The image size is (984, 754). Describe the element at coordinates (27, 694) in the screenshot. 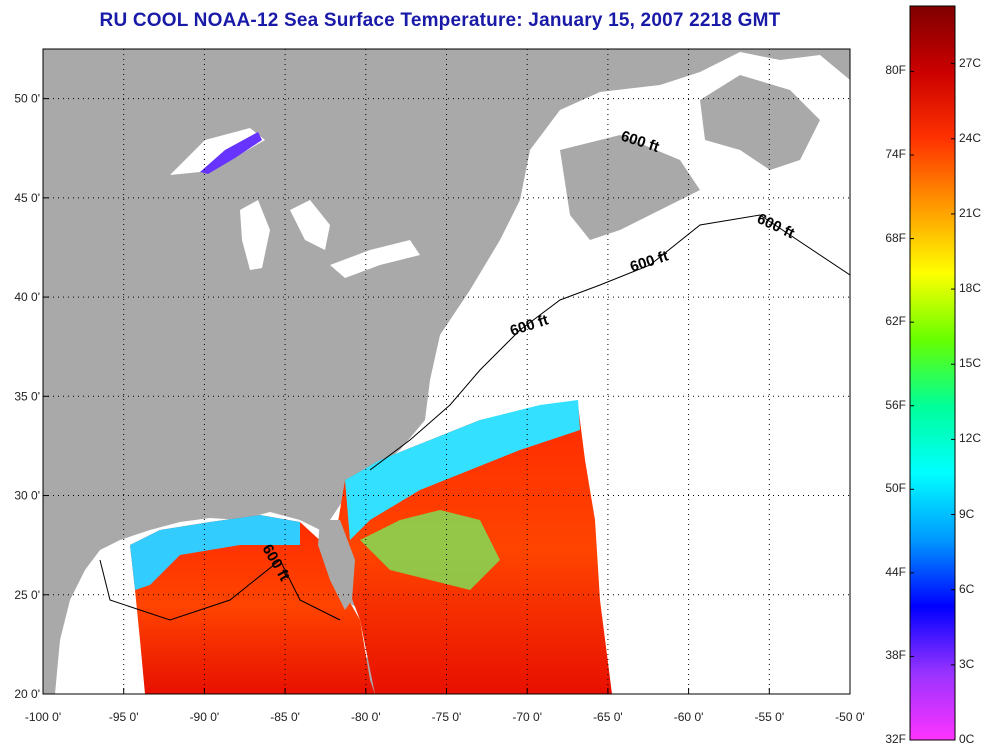

I see `lat-tick-label: 20 0'` at that location.